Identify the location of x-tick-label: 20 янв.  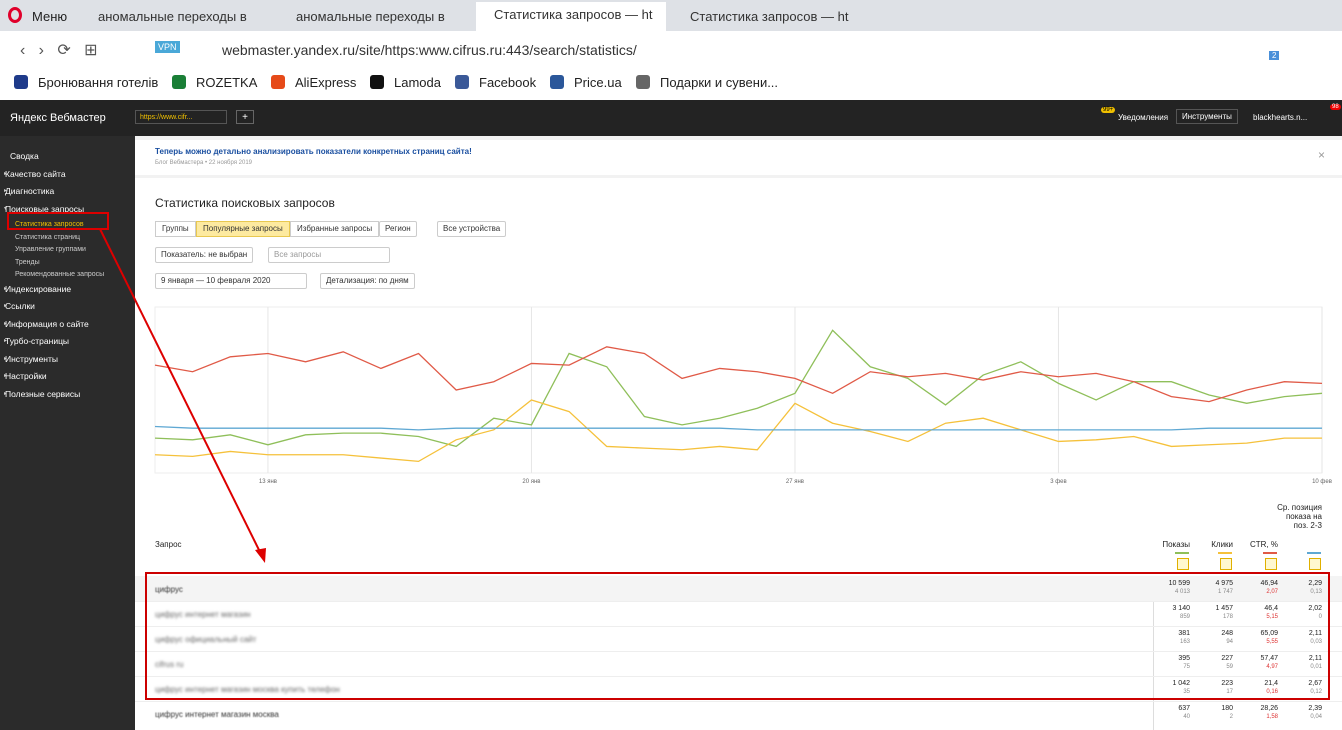
(531, 482).